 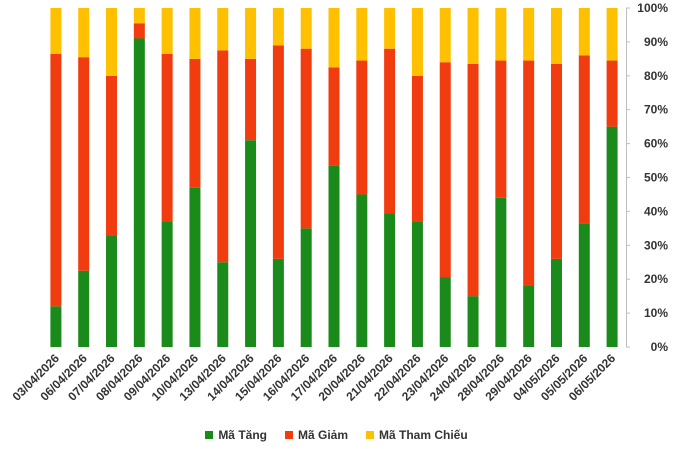 I want to click on legend-item-increase: Mã Tăng, so click(x=236, y=435).